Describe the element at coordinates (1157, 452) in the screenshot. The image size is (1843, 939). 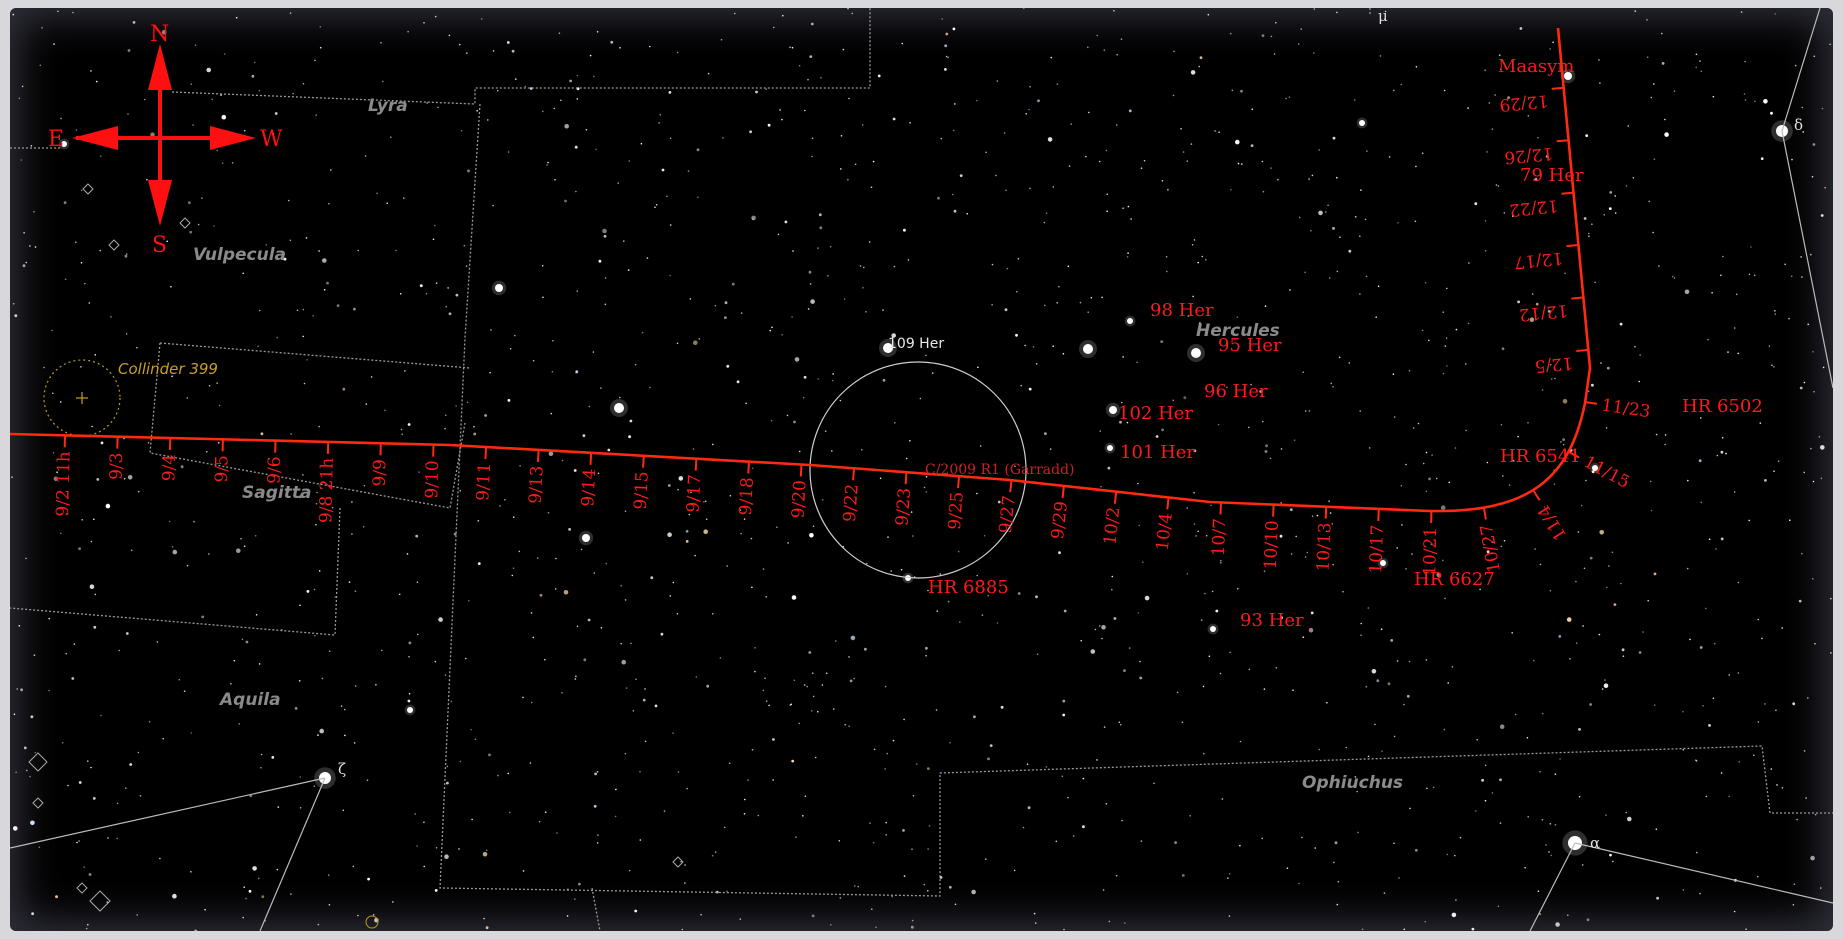
I see `star-label-101-her: 101 Her` at that location.